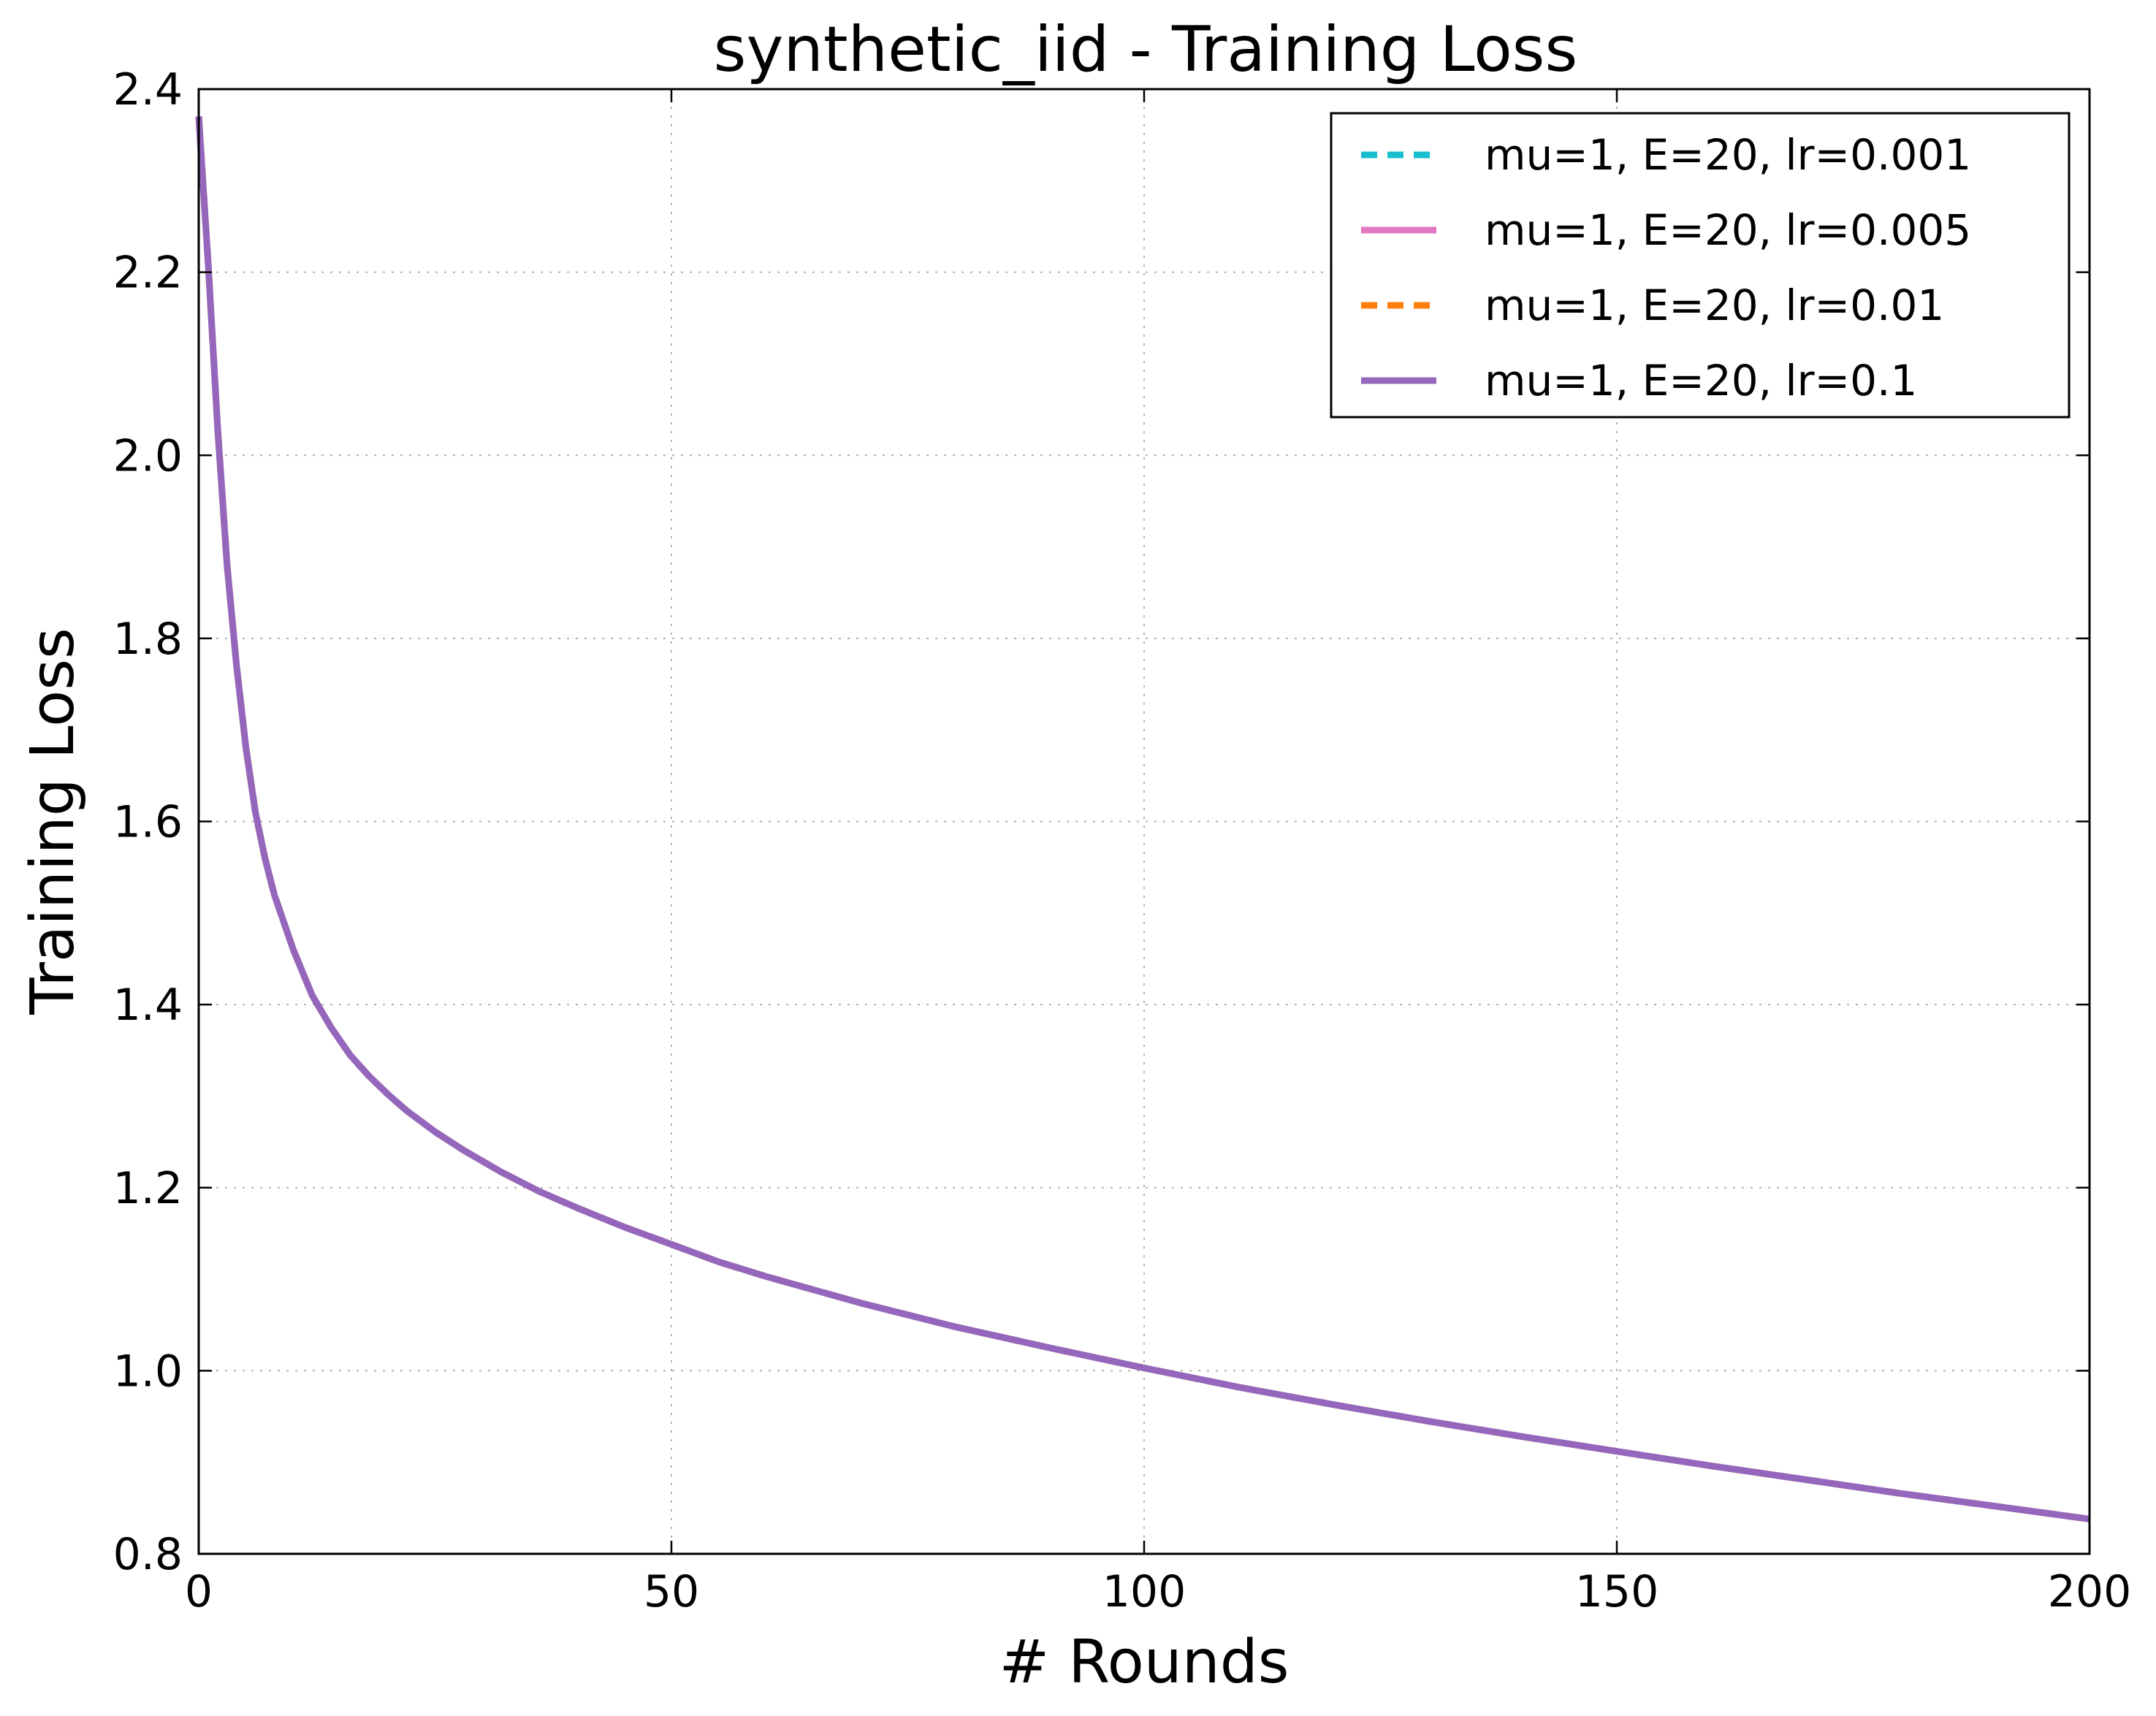 The image size is (2156, 1716). Describe the element at coordinates (148, 455) in the screenshot. I see `y-tick-label: 2.0` at that location.